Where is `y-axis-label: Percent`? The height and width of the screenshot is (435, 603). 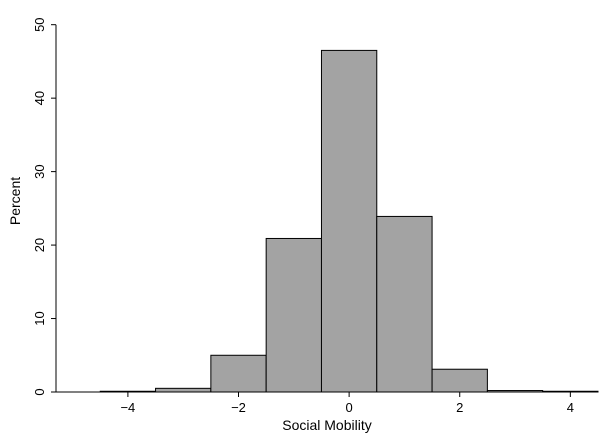
y-axis-label: Percent is located at coordinates (15, 201).